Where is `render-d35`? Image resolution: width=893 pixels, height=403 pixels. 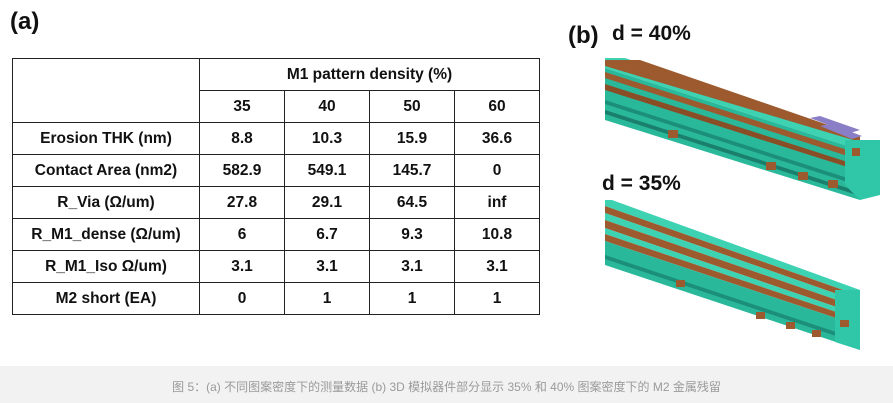 render-d35 is located at coordinates (732, 275).